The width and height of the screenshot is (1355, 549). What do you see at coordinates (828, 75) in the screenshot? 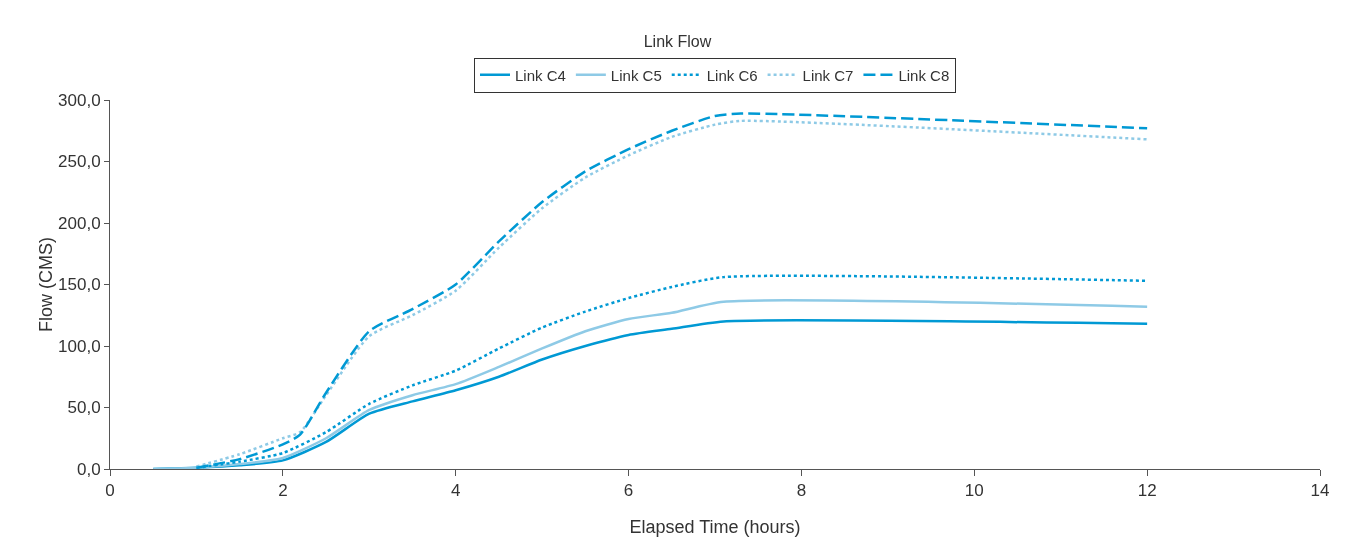
I see `legend-label: Link C7` at bounding box center [828, 75].